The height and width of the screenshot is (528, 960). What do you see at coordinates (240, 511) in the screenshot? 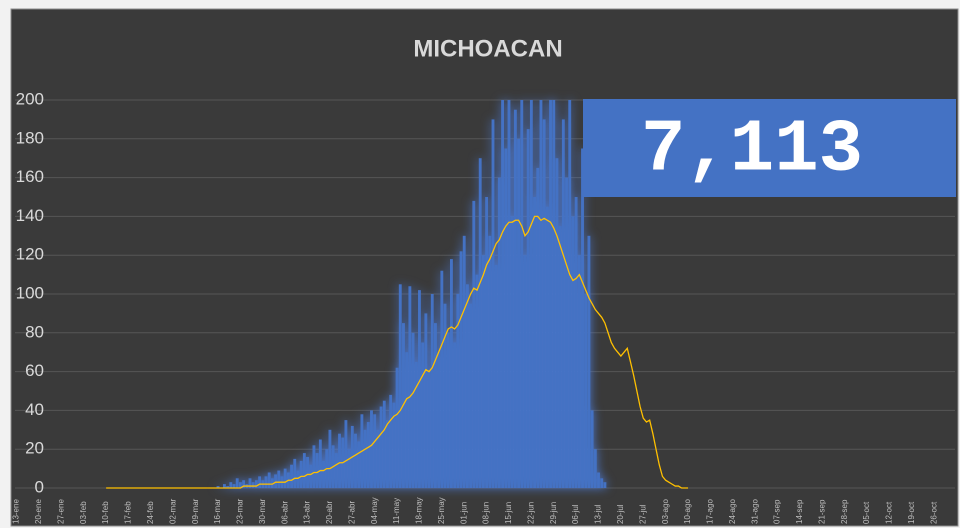
I see `x-tick-label: 23-mar` at bounding box center [240, 511].